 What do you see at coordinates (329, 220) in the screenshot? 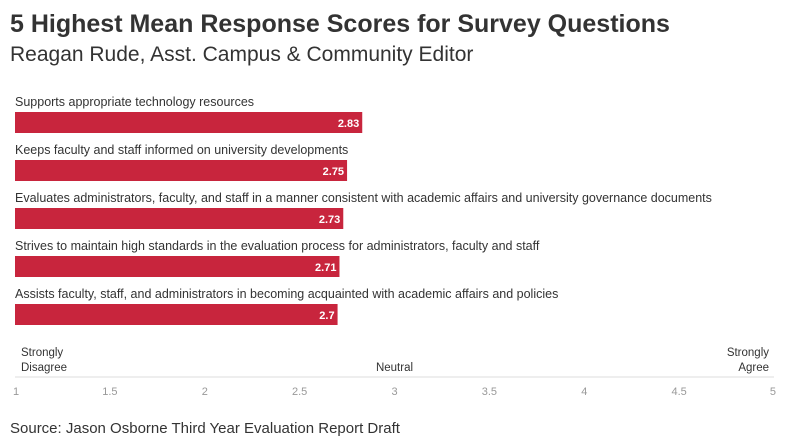
I see `value-label: 2.73` at bounding box center [329, 220].